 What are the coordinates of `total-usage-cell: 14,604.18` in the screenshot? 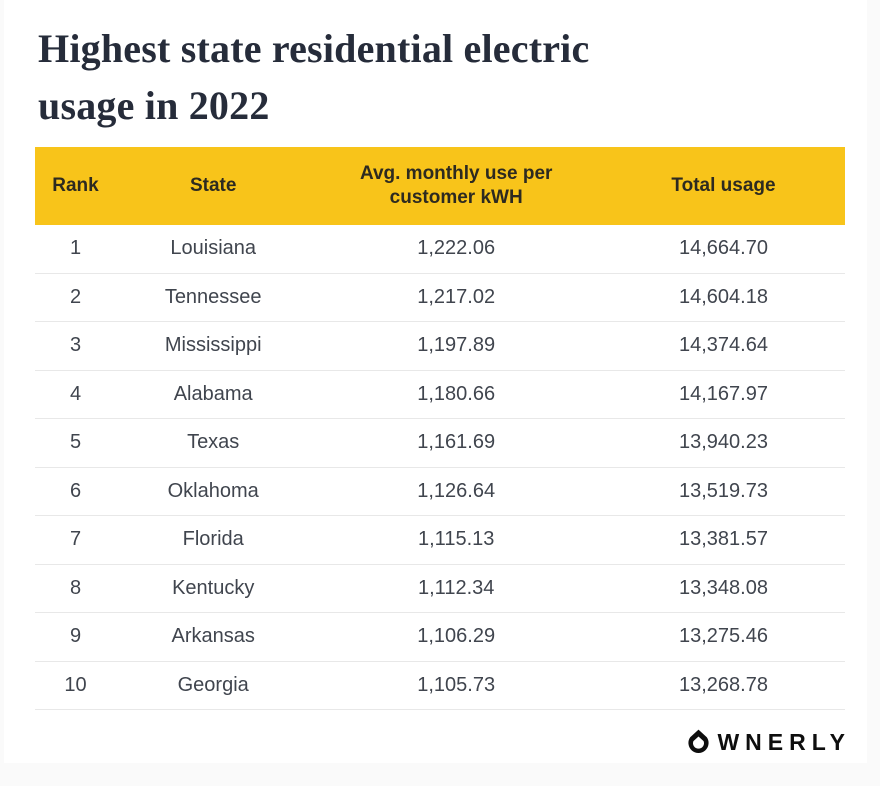 It's located at (723, 296).